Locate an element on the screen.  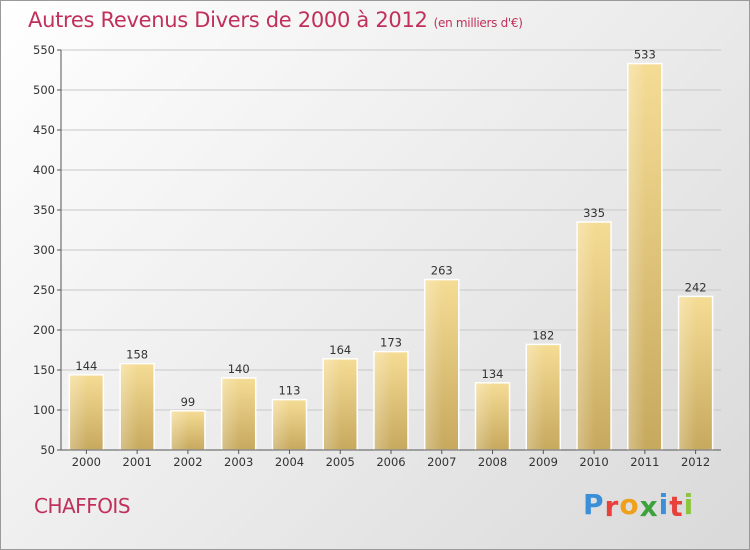
bar-value-label: 173 is located at coordinates (391, 343).